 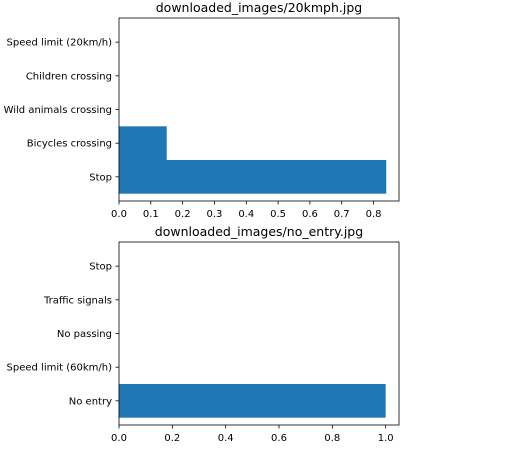 What do you see at coordinates (60, 43) in the screenshot?
I see `y-tick-label: Speed limit (20km/h)` at bounding box center [60, 43].